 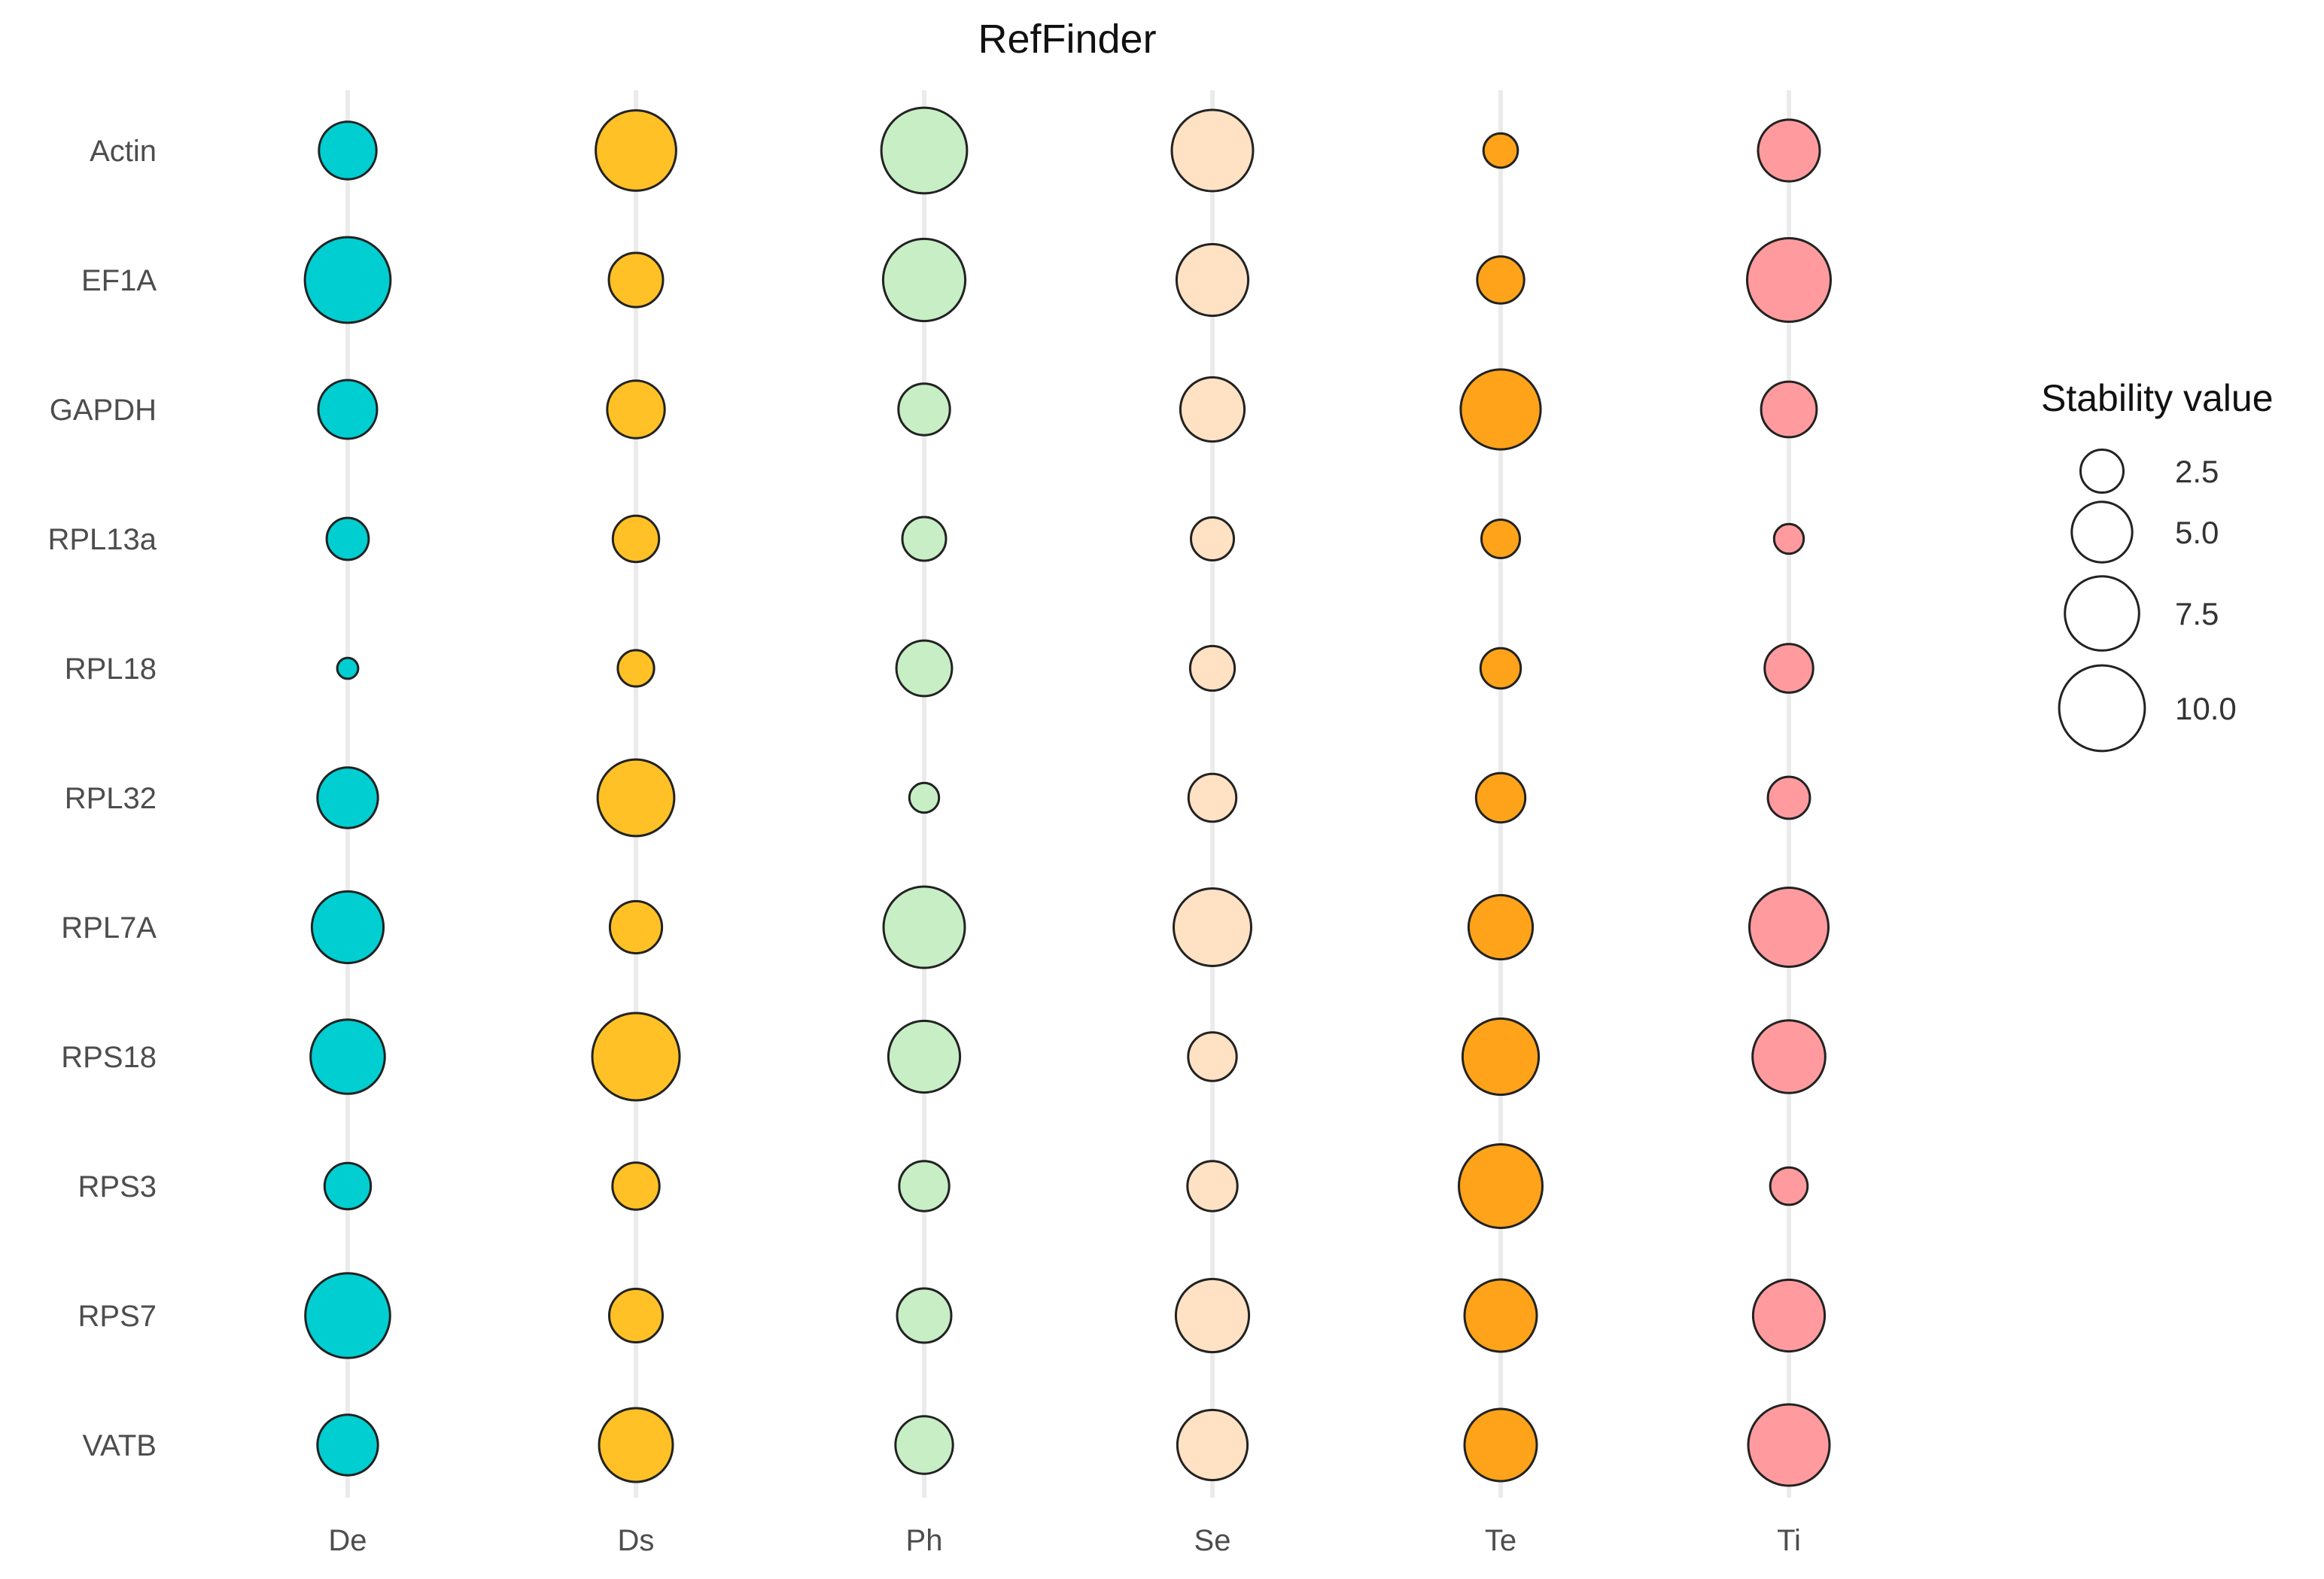 I want to click on bubble-Se-RPL7A, so click(x=1212, y=927).